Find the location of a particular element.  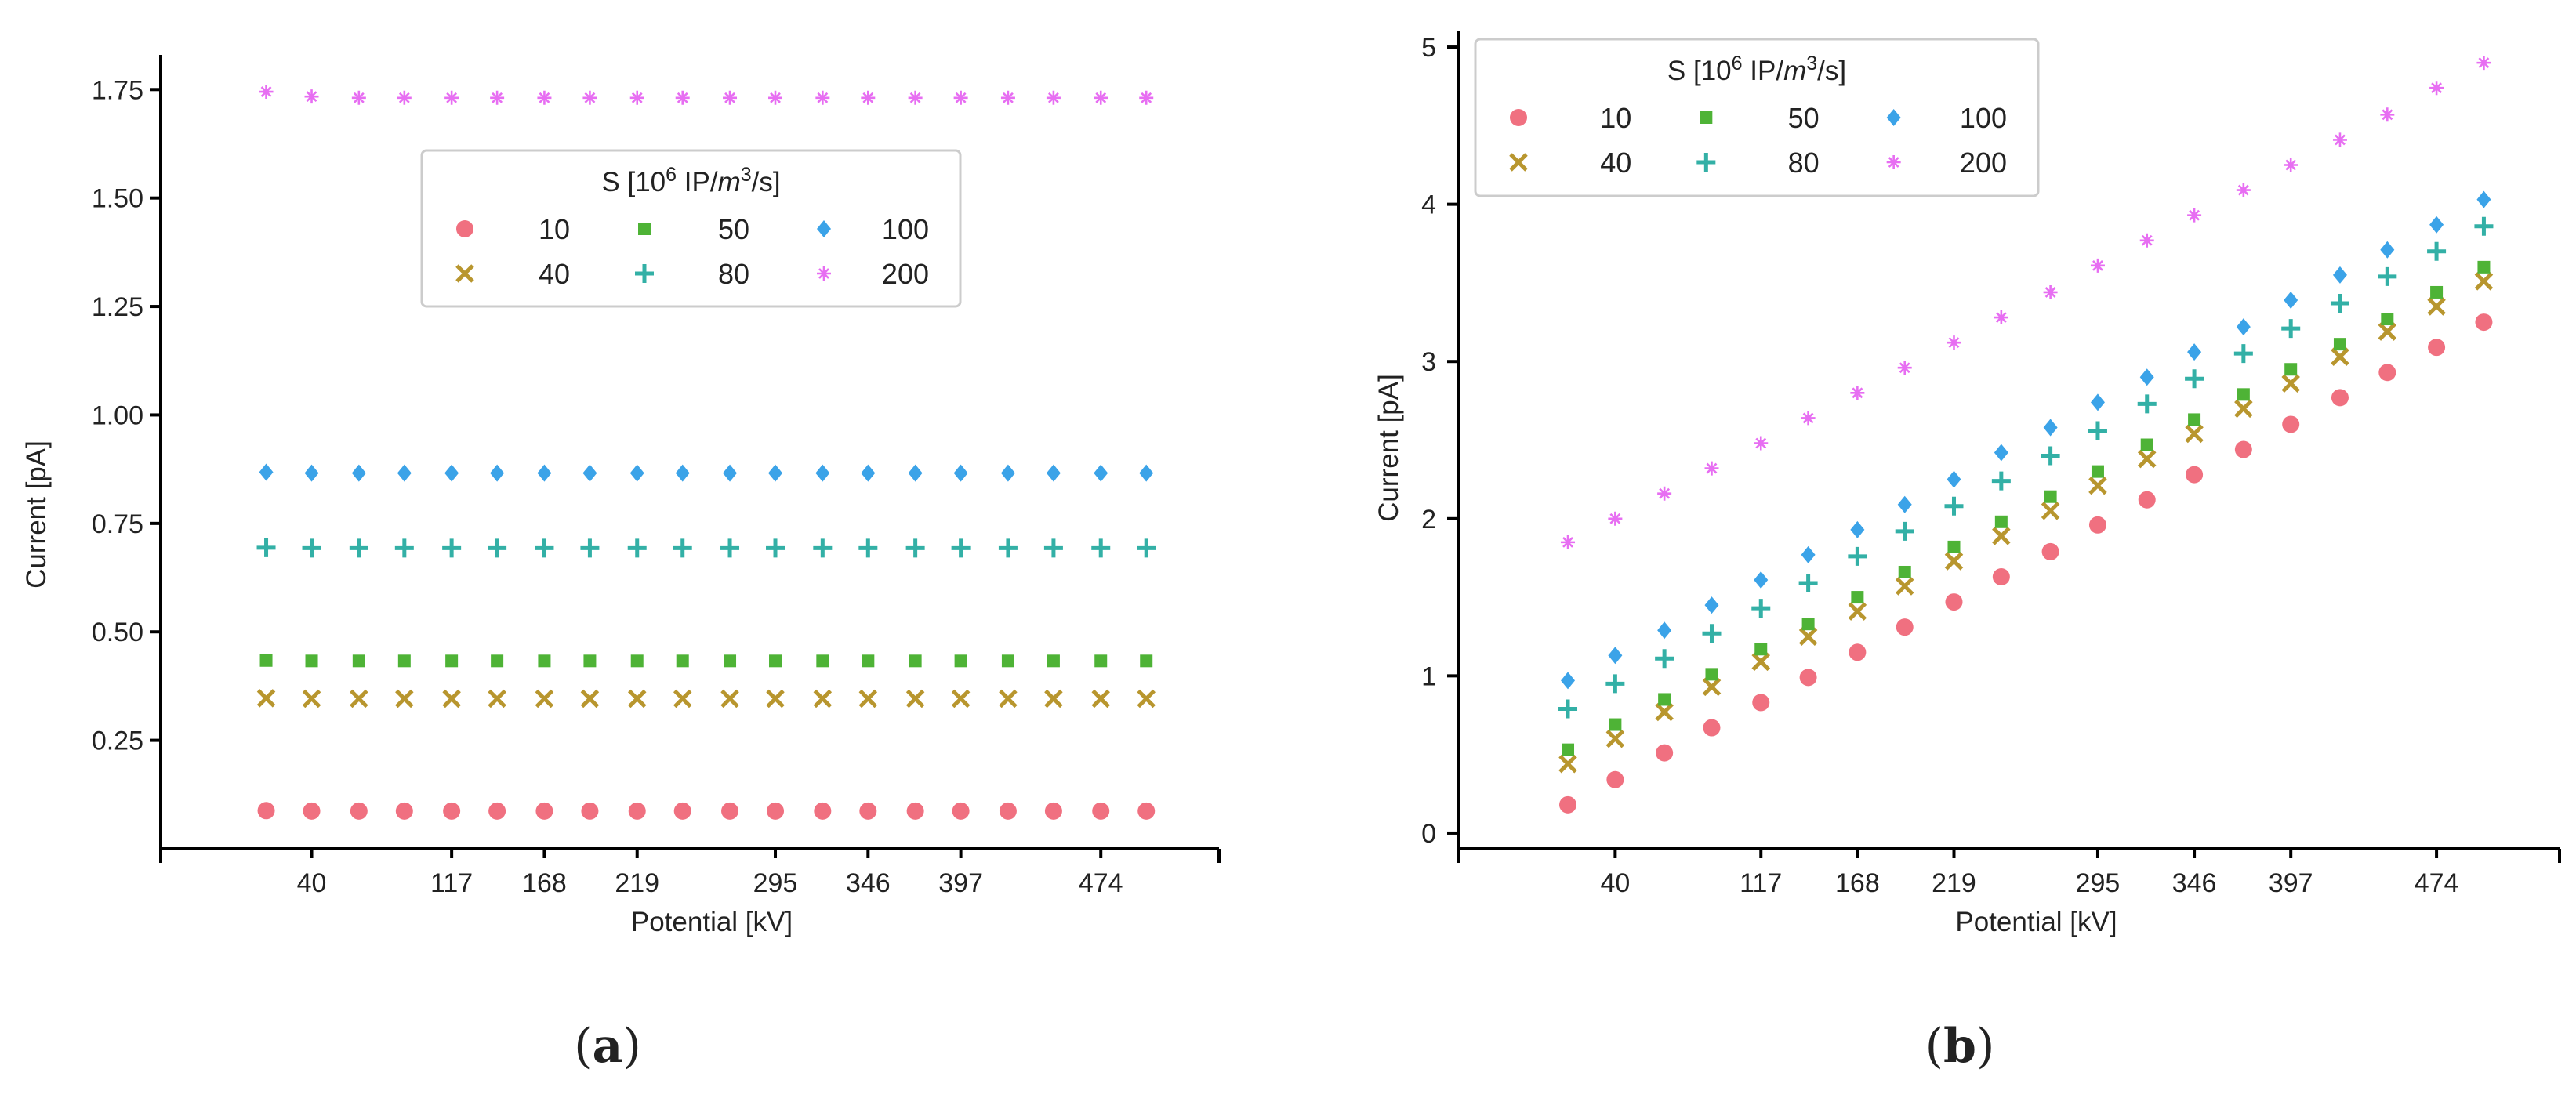

x-tick-label: 346 is located at coordinates (2195, 883).